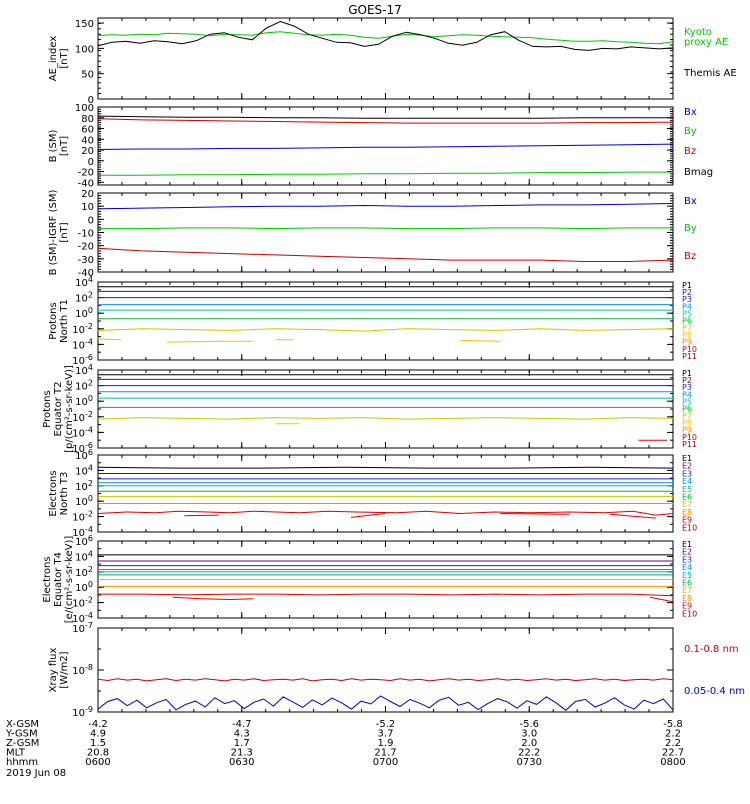 This screenshot has width=750, height=804. What do you see at coordinates (47, 408) in the screenshot?
I see `y-axis-label: Protons` at bounding box center [47, 408].